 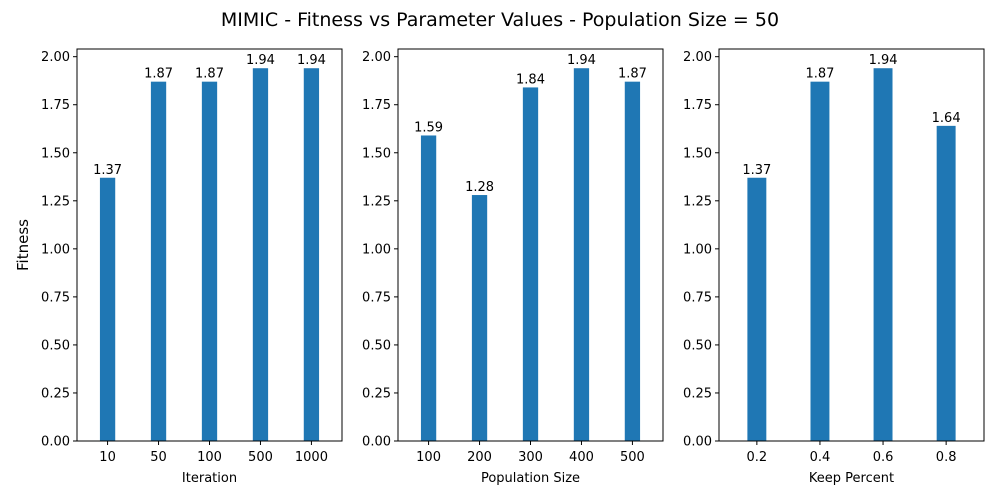 What do you see at coordinates (530, 79) in the screenshot?
I see `bar-value-label: 1.84` at bounding box center [530, 79].